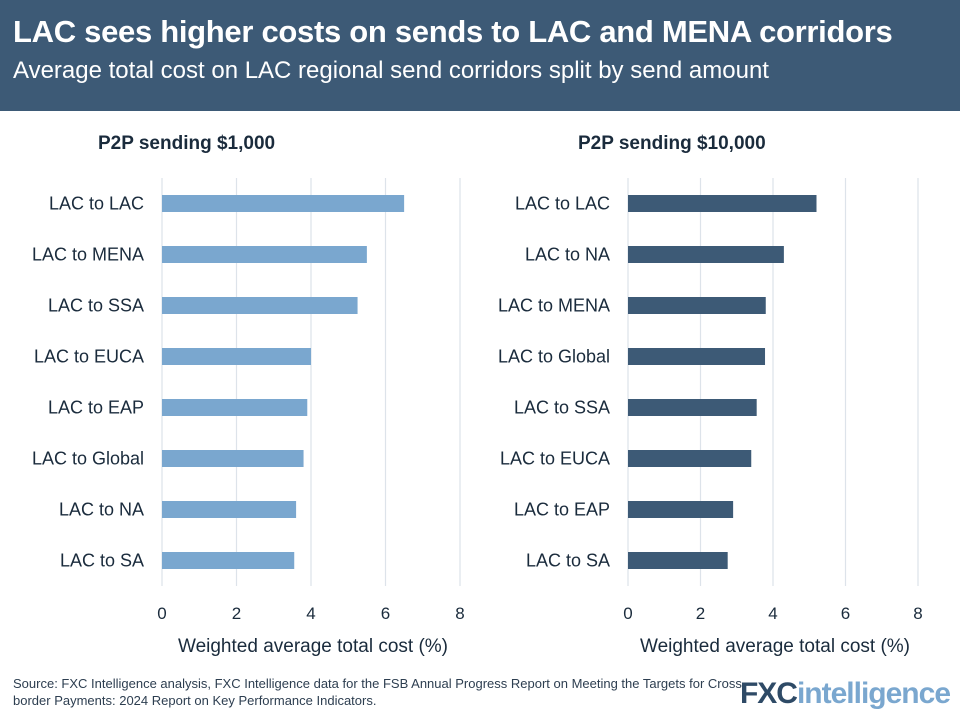 This screenshot has height=720, width=960. I want to click on x-tick-label-p2p-1000: 2, so click(236, 613).